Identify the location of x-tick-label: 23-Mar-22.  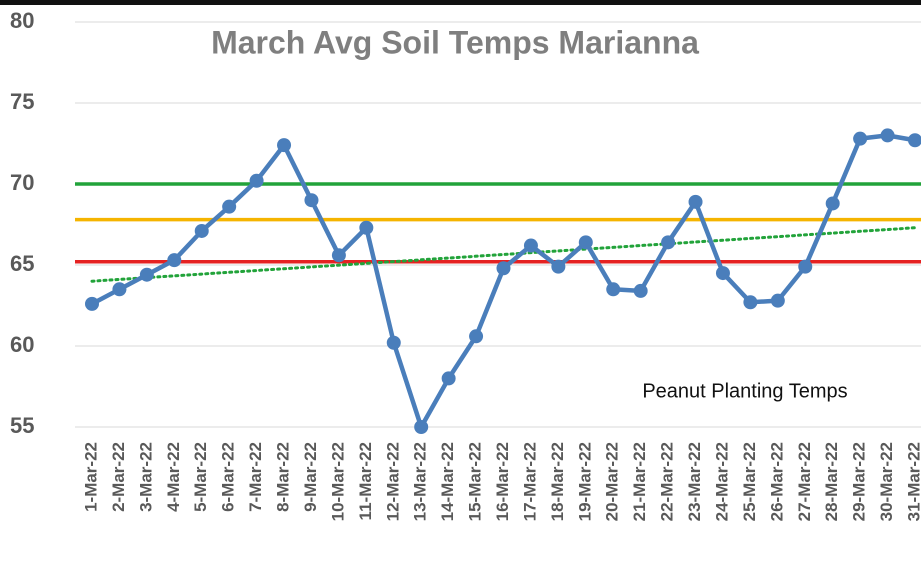
(694, 481).